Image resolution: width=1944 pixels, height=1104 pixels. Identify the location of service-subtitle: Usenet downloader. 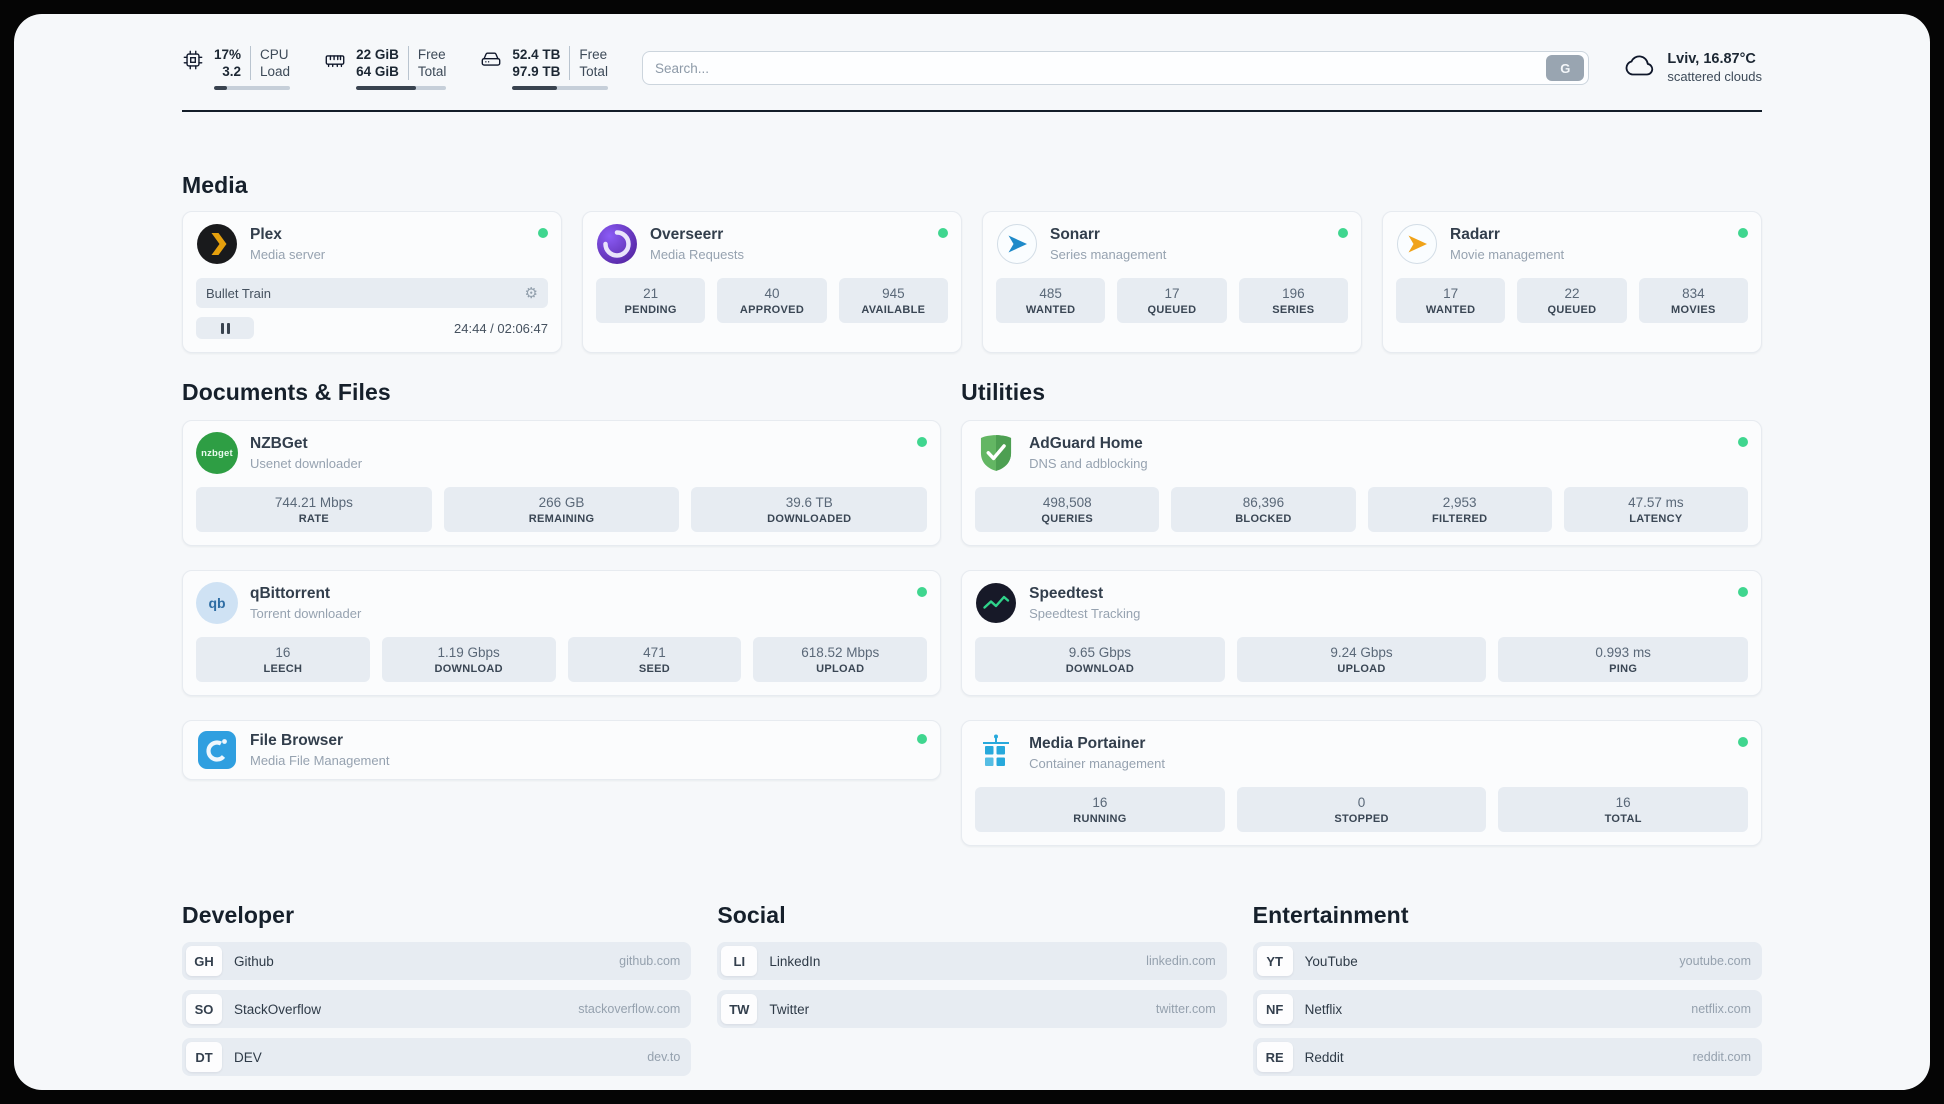
(306, 463).